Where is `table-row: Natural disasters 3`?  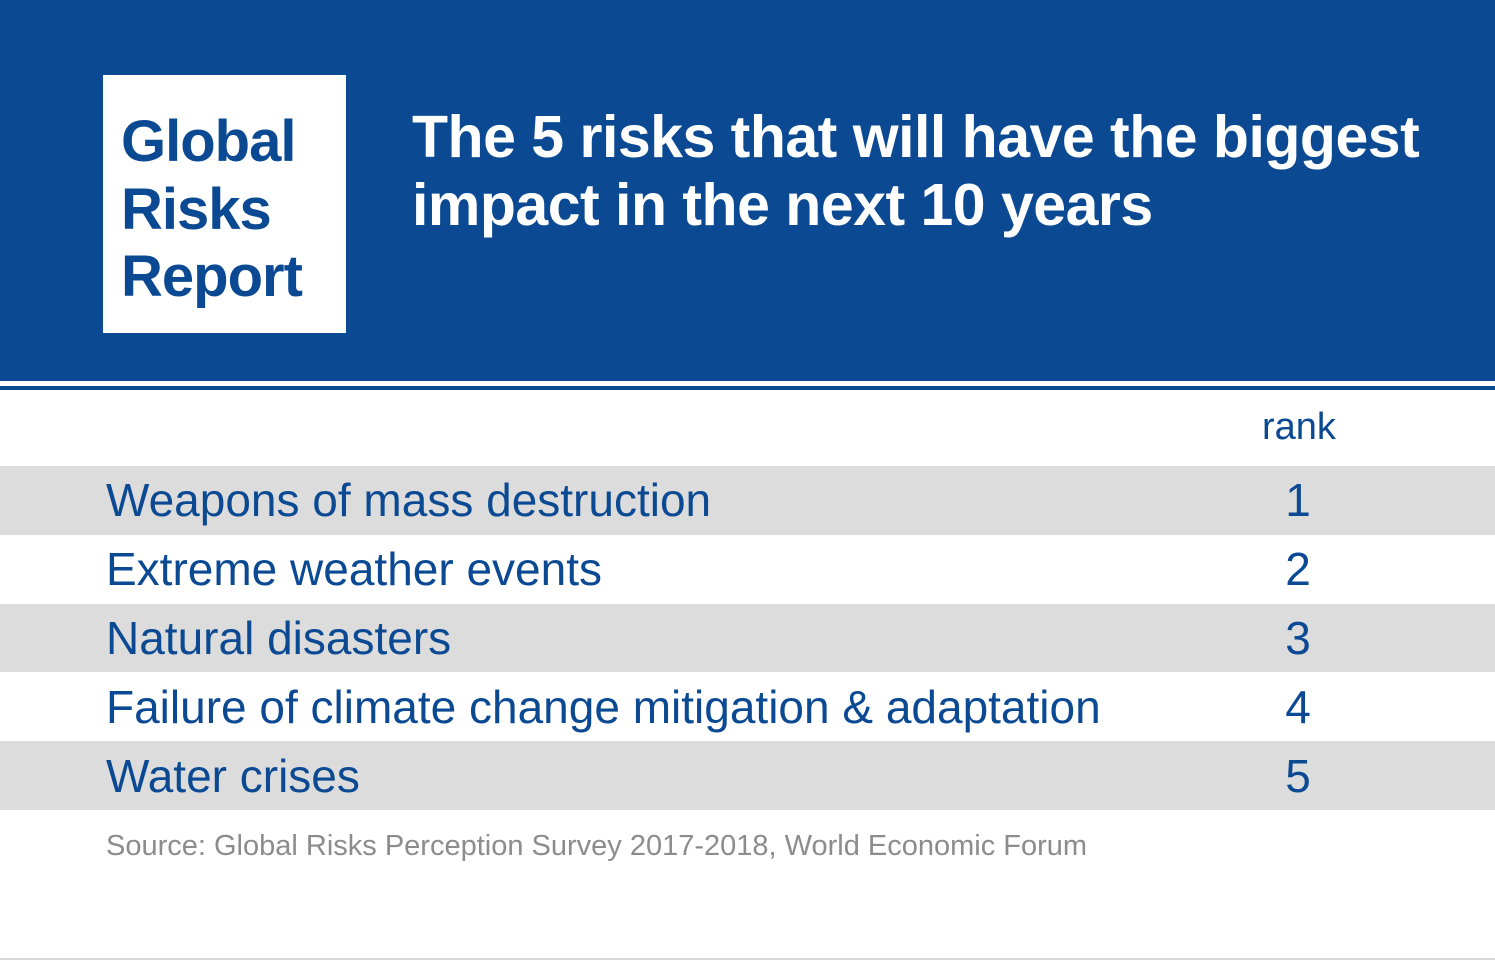
table-row: Natural disasters 3 is located at coordinates (747, 638).